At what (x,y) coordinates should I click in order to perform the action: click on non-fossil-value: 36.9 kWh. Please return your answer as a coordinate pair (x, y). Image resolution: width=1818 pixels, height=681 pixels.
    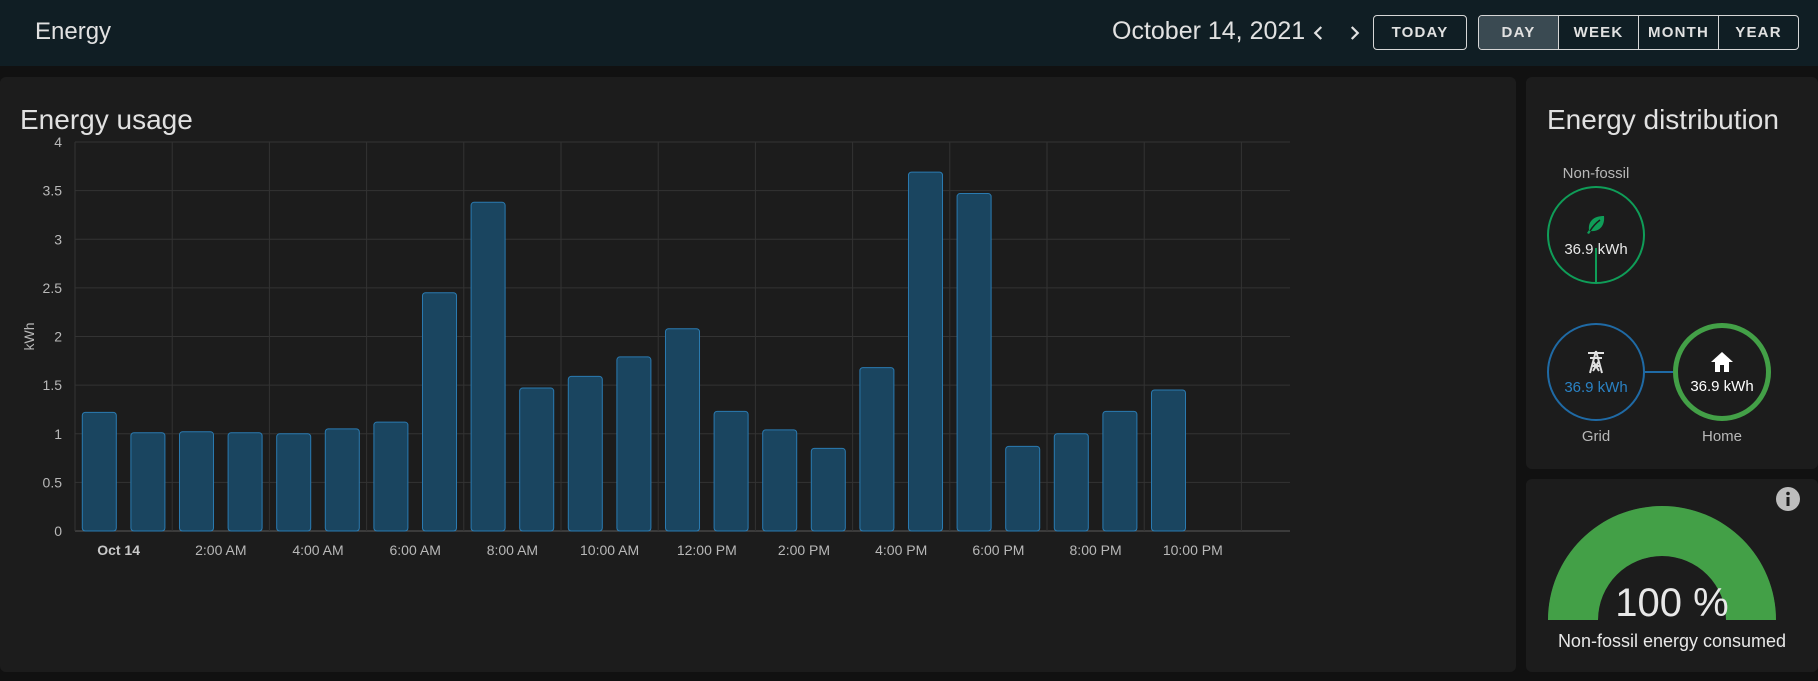
    Looking at the image, I should click on (1596, 249).